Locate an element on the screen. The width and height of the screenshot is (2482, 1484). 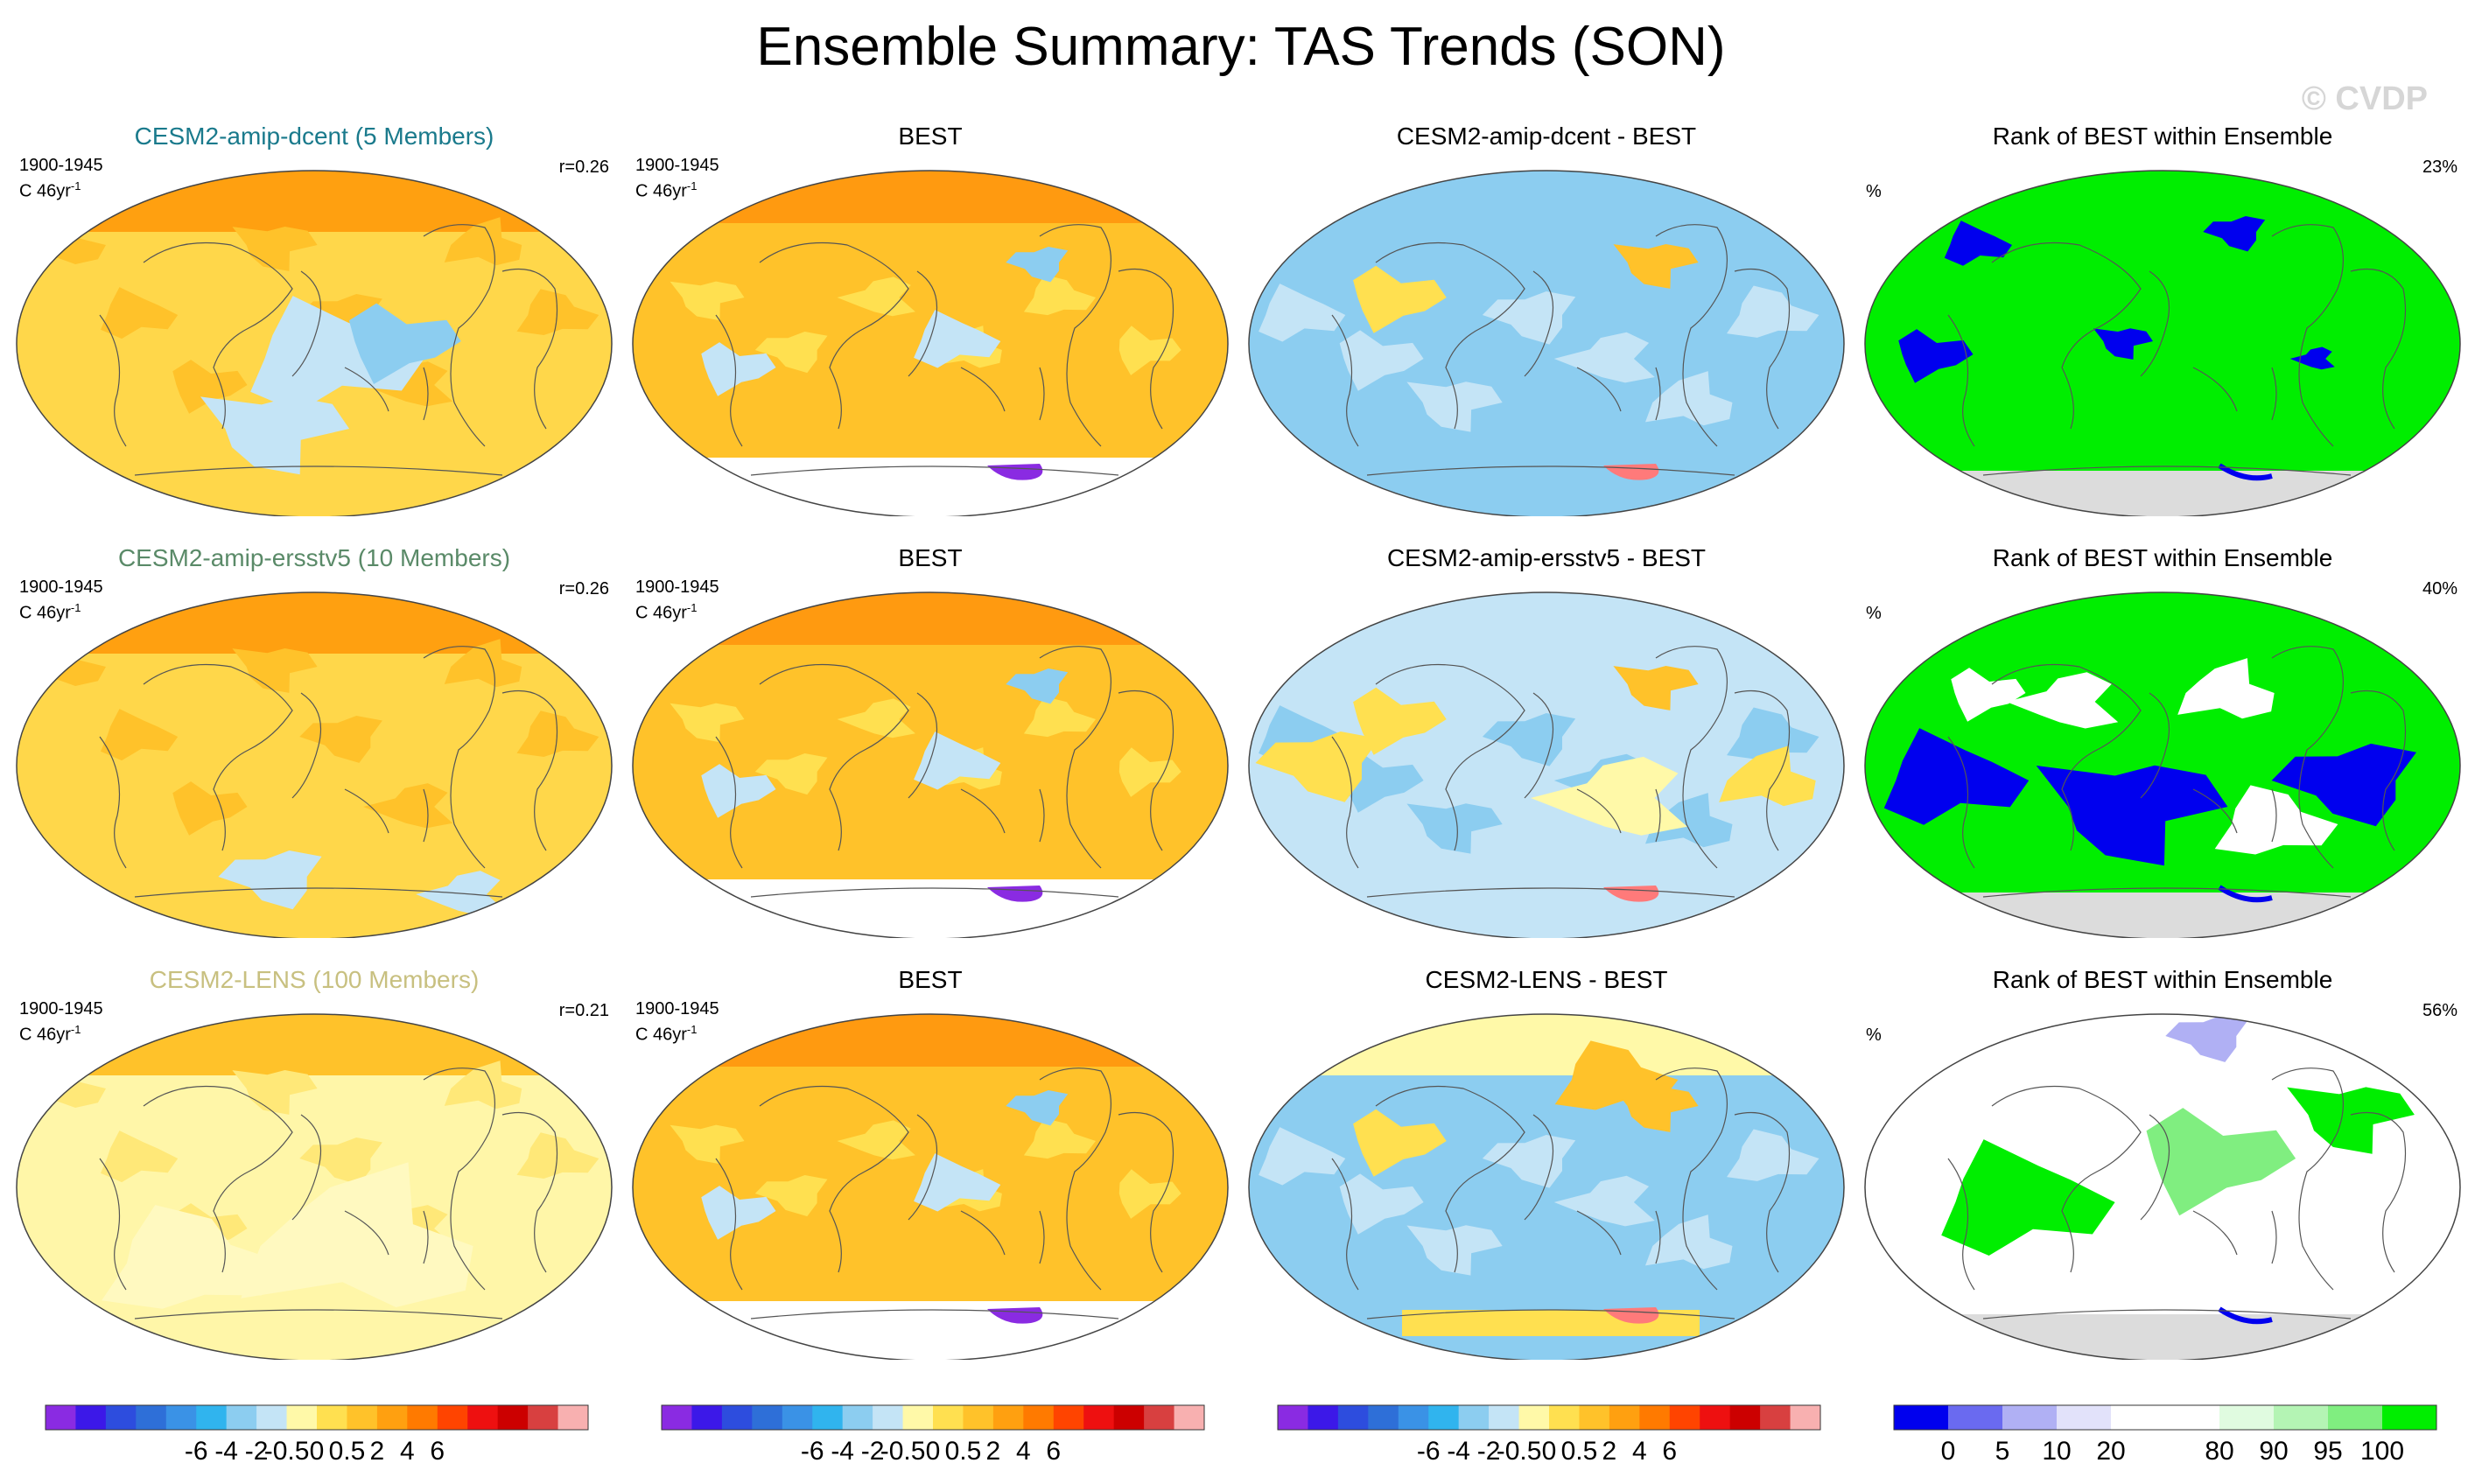
colorbar-label: 20 is located at coordinates (2110, 1451).